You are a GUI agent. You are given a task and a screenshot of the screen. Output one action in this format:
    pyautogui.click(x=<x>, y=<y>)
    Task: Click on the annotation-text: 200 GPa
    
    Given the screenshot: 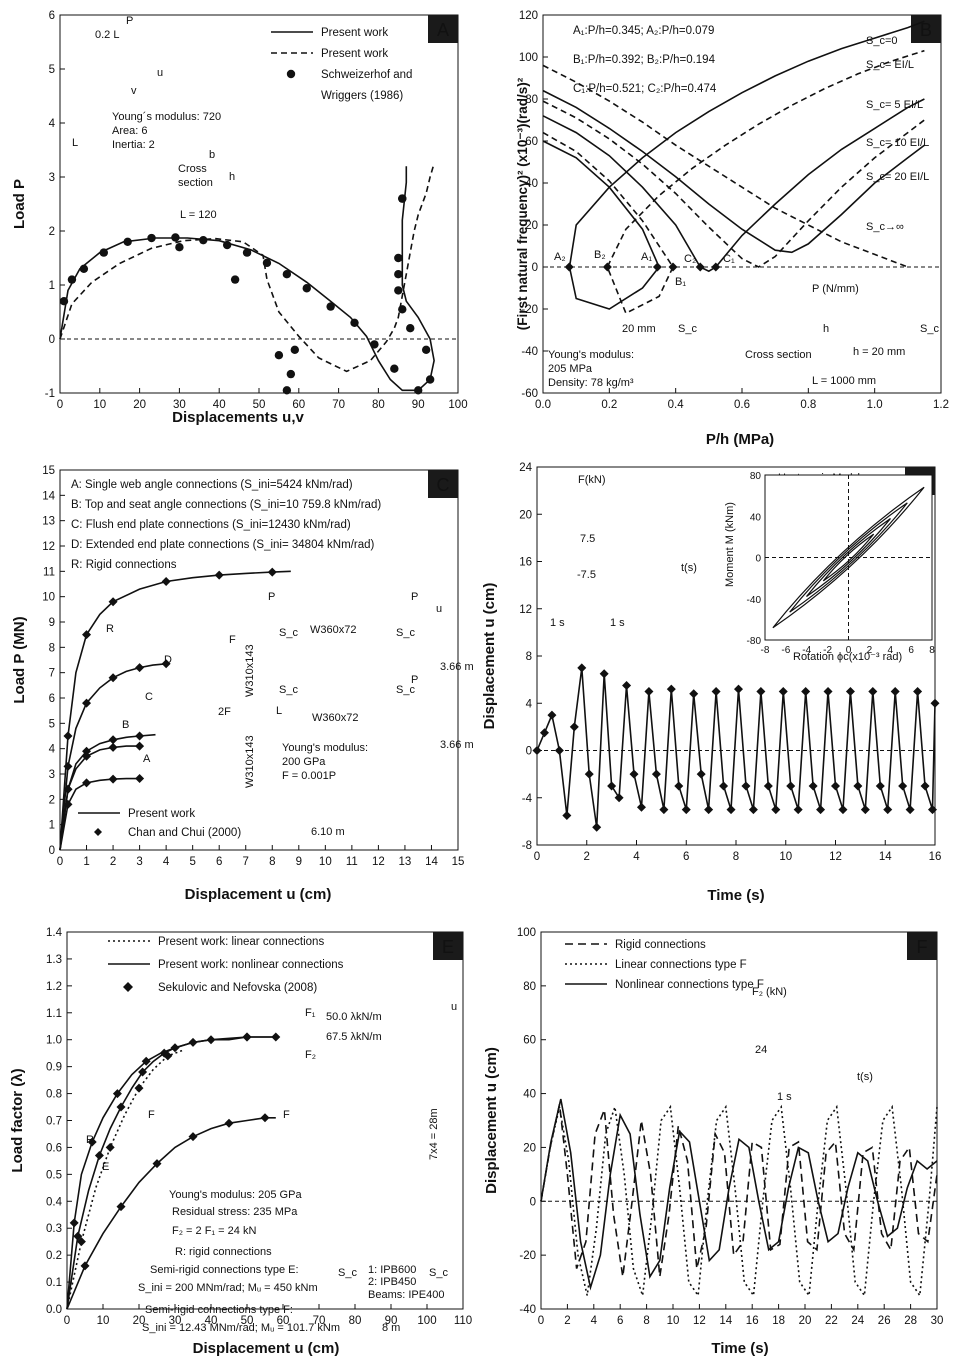 What is the action you would take?
    pyautogui.click(x=304, y=762)
    